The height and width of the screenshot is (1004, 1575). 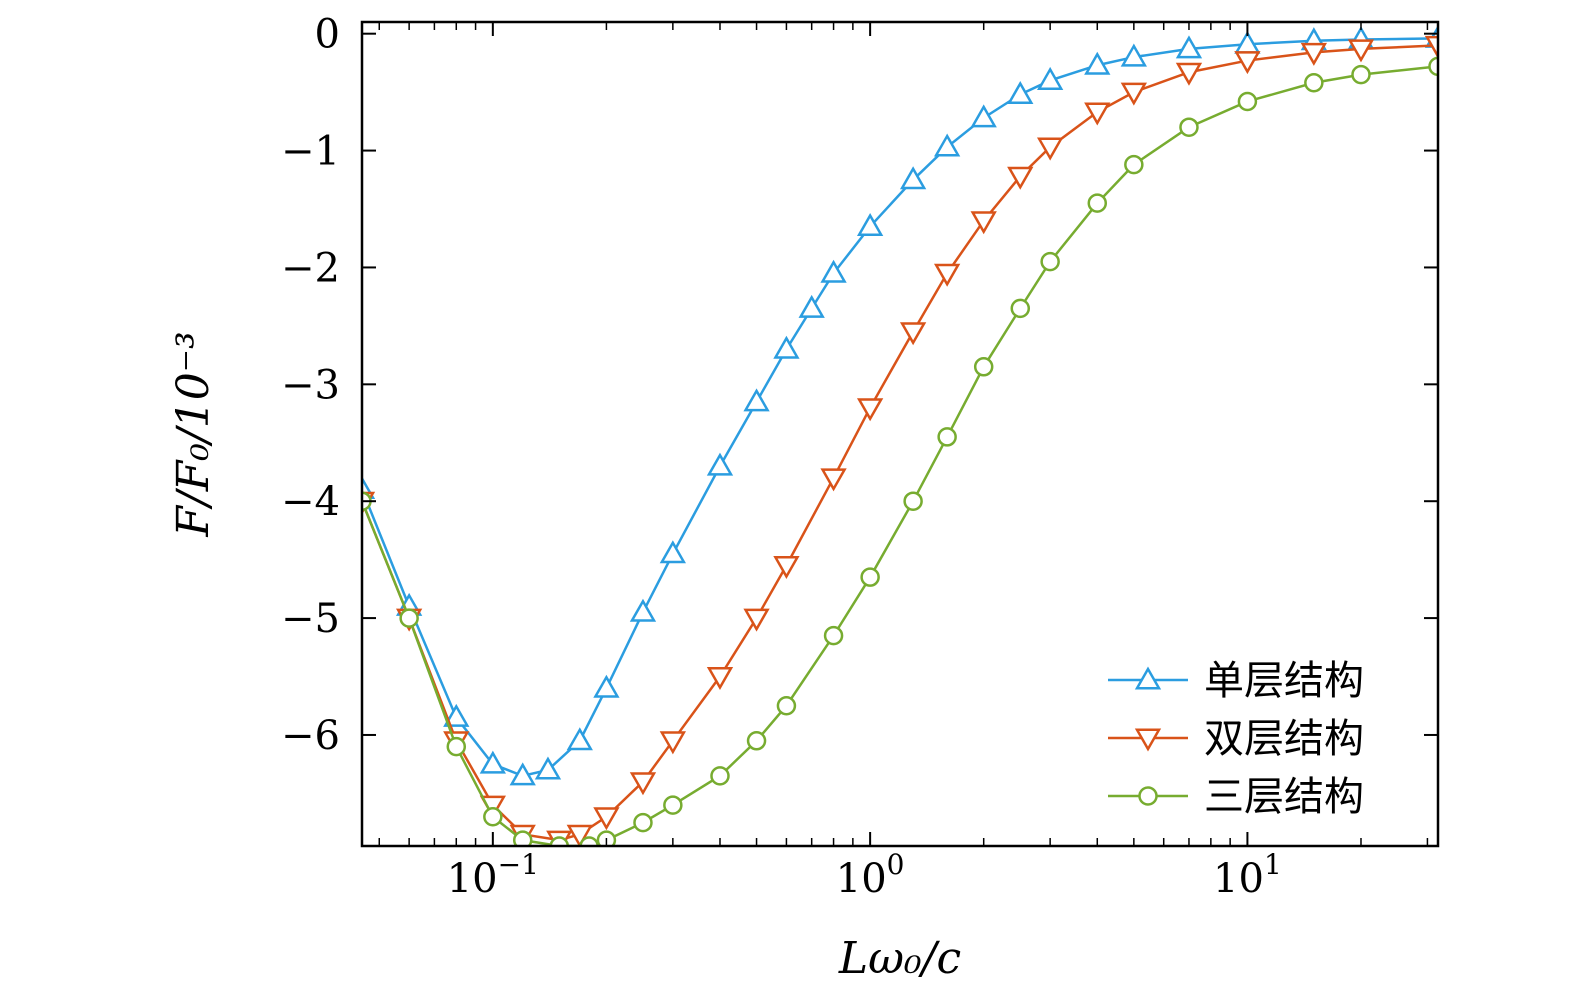 What do you see at coordinates (899, 958) in the screenshot?
I see `x-axis-label: Lω₀/c` at bounding box center [899, 958].